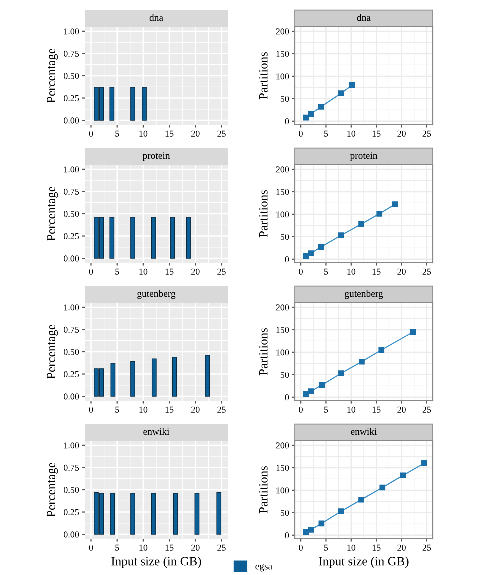 The width and height of the screenshot is (487, 575). I want to click on x-axis-title: Input size (in GB), so click(157, 562).